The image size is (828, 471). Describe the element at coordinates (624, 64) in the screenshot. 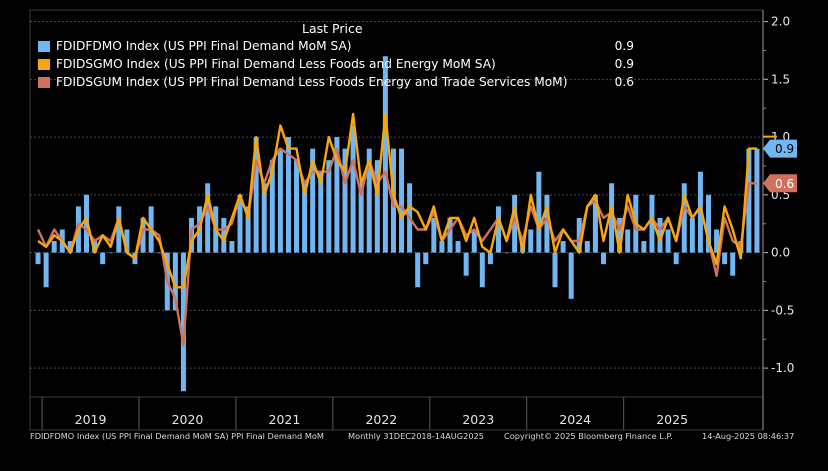

I see `legend-value-fdidsgmo: 0.9` at that location.